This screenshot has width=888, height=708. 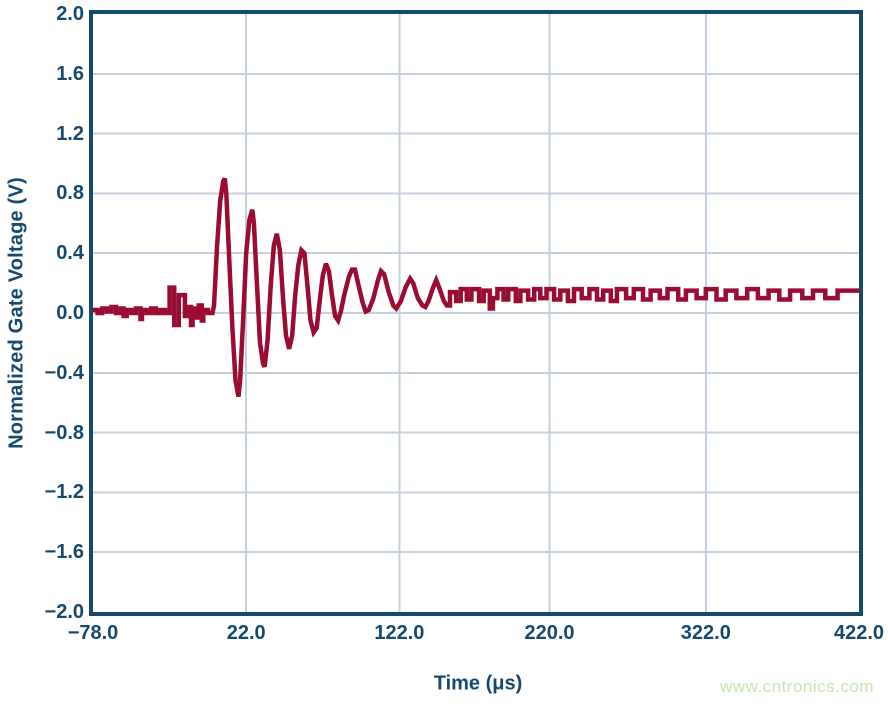 What do you see at coordinates (797, 686) in the screenshot?
I see `watermark: www.cntronics.com` at bounding box center [797, 686].